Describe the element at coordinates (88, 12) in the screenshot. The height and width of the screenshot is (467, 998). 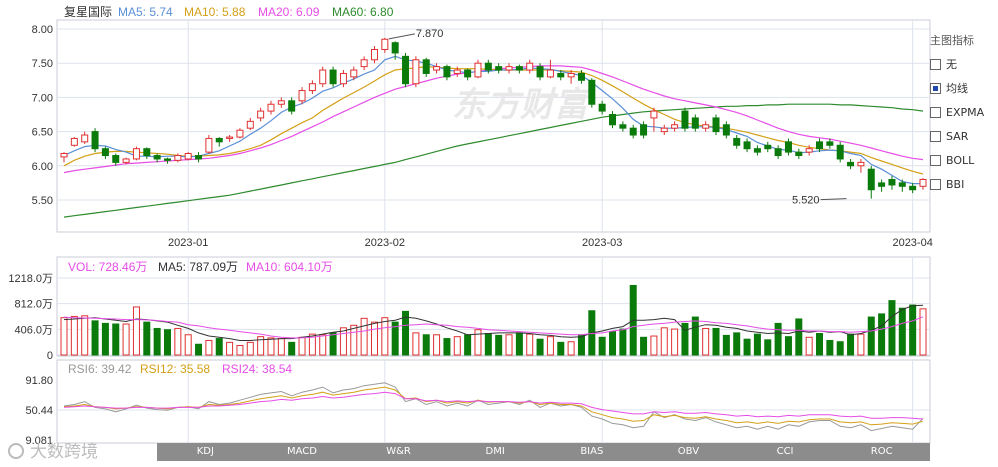
I see `stock-name: 复星国际` at that location.